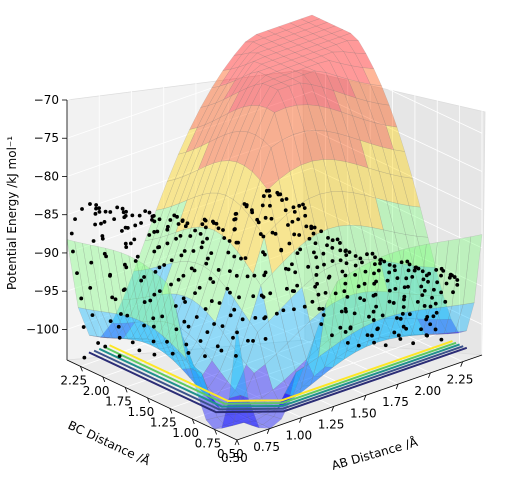  Describe the element at coordinates (163, 422) in the screenshot. I see `y-tick-label: 1.25` at that location.